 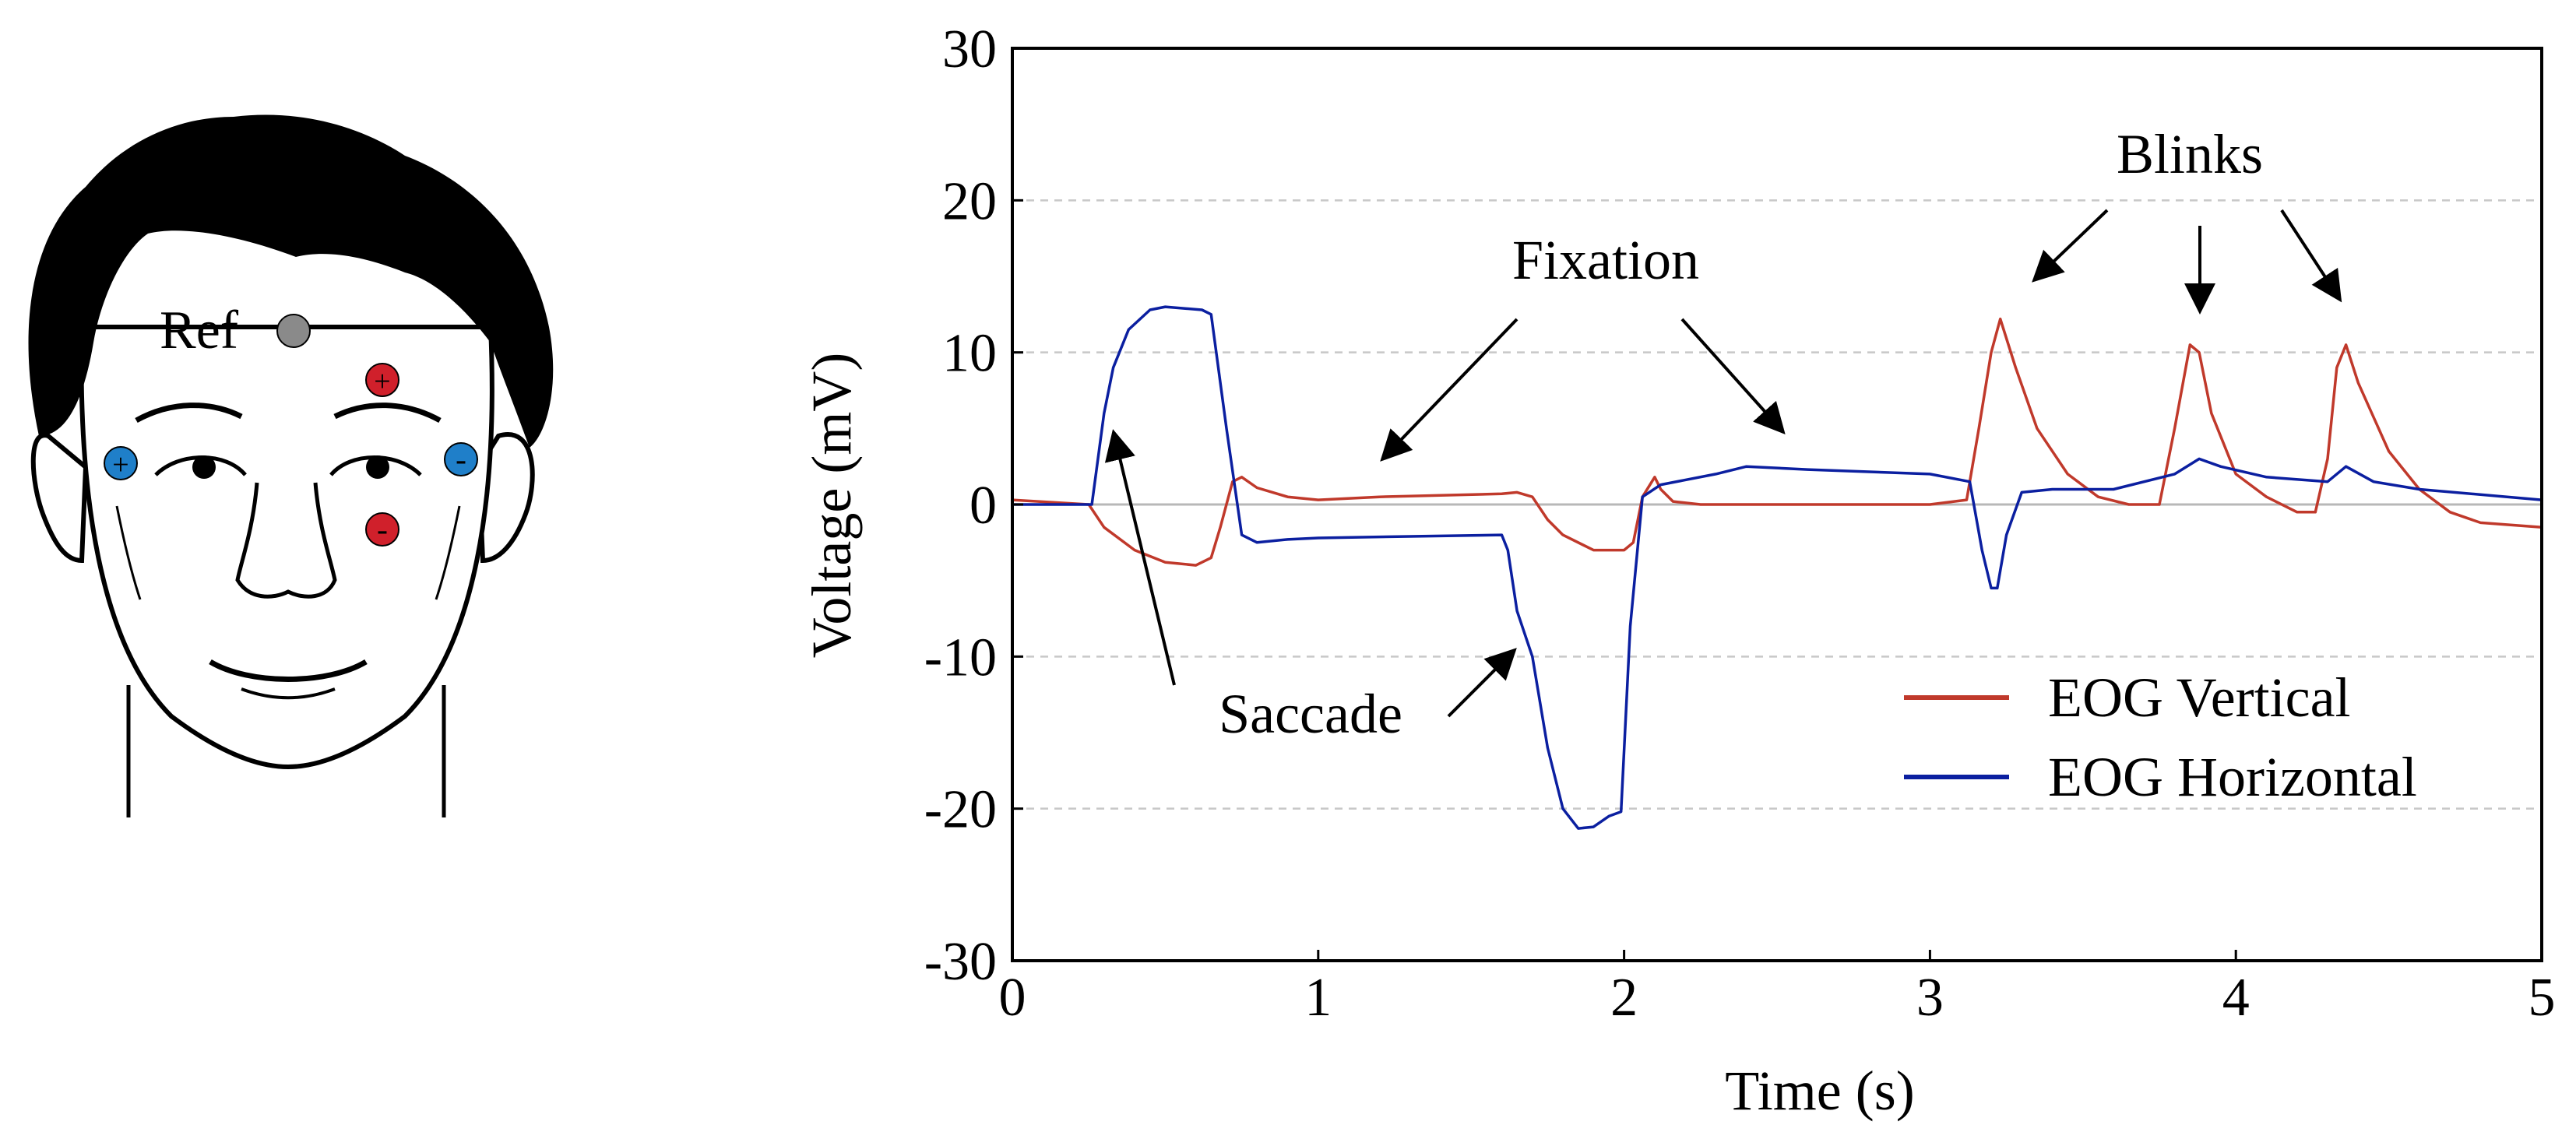 I want to click on arrow-saccade-right, so click(x=1482, y=683).